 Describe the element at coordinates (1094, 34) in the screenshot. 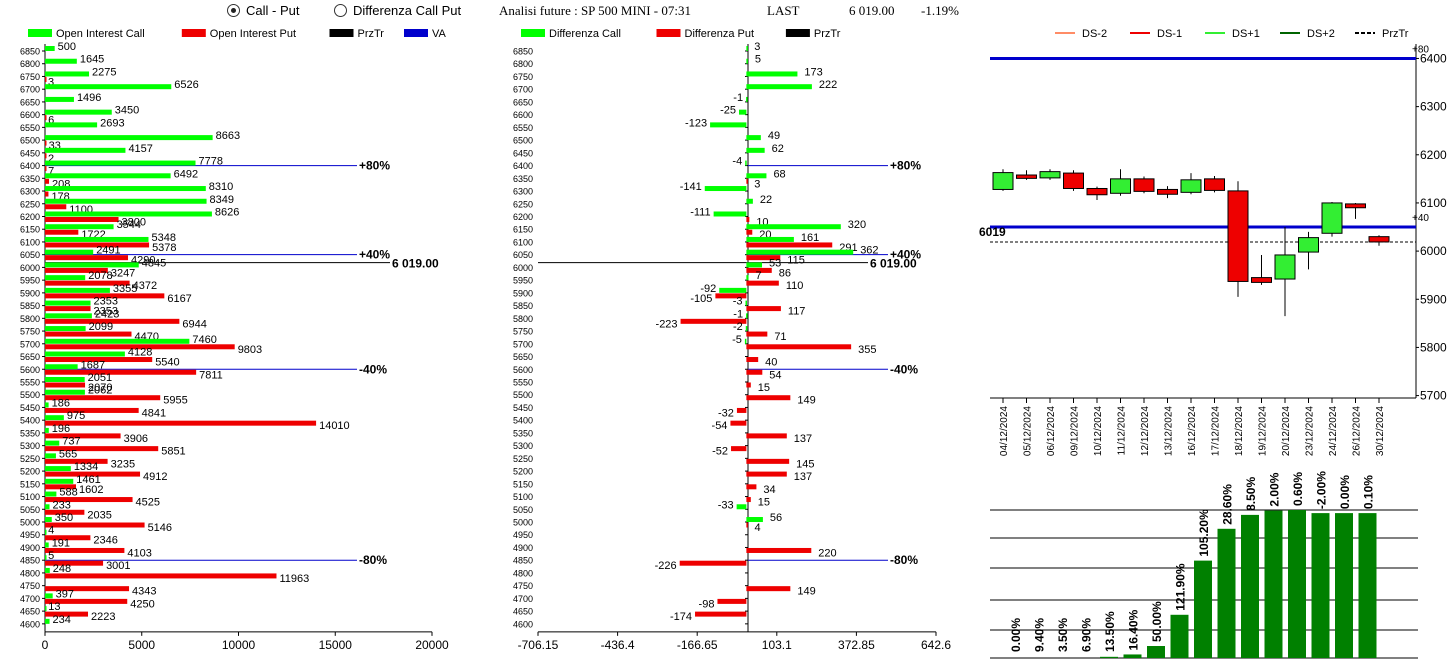

I see `legend-label: DS-2` at that location.